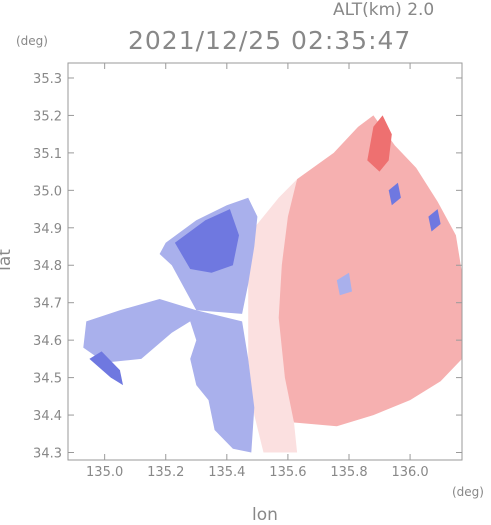 The width and height of the screenshot is (491, 525). I want to click on y-tick-label: 35.3, so click(47, 79).